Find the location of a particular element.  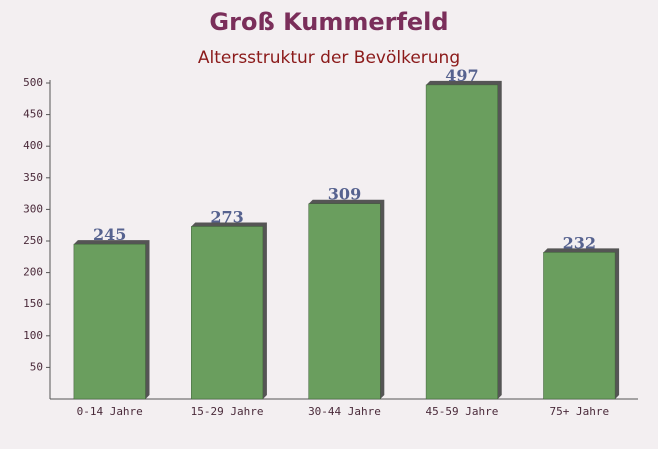

y-tick-label: 350 is located at coordinates (33, 177).